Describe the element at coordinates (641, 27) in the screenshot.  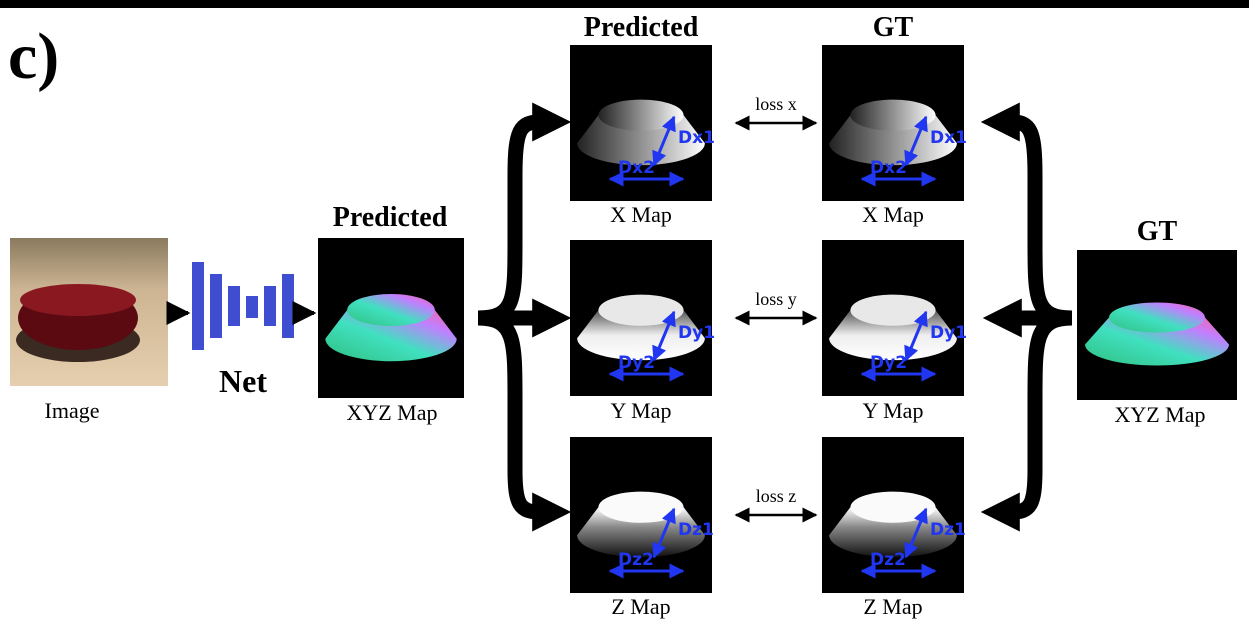
I see `column-title: Predicted` at that location.